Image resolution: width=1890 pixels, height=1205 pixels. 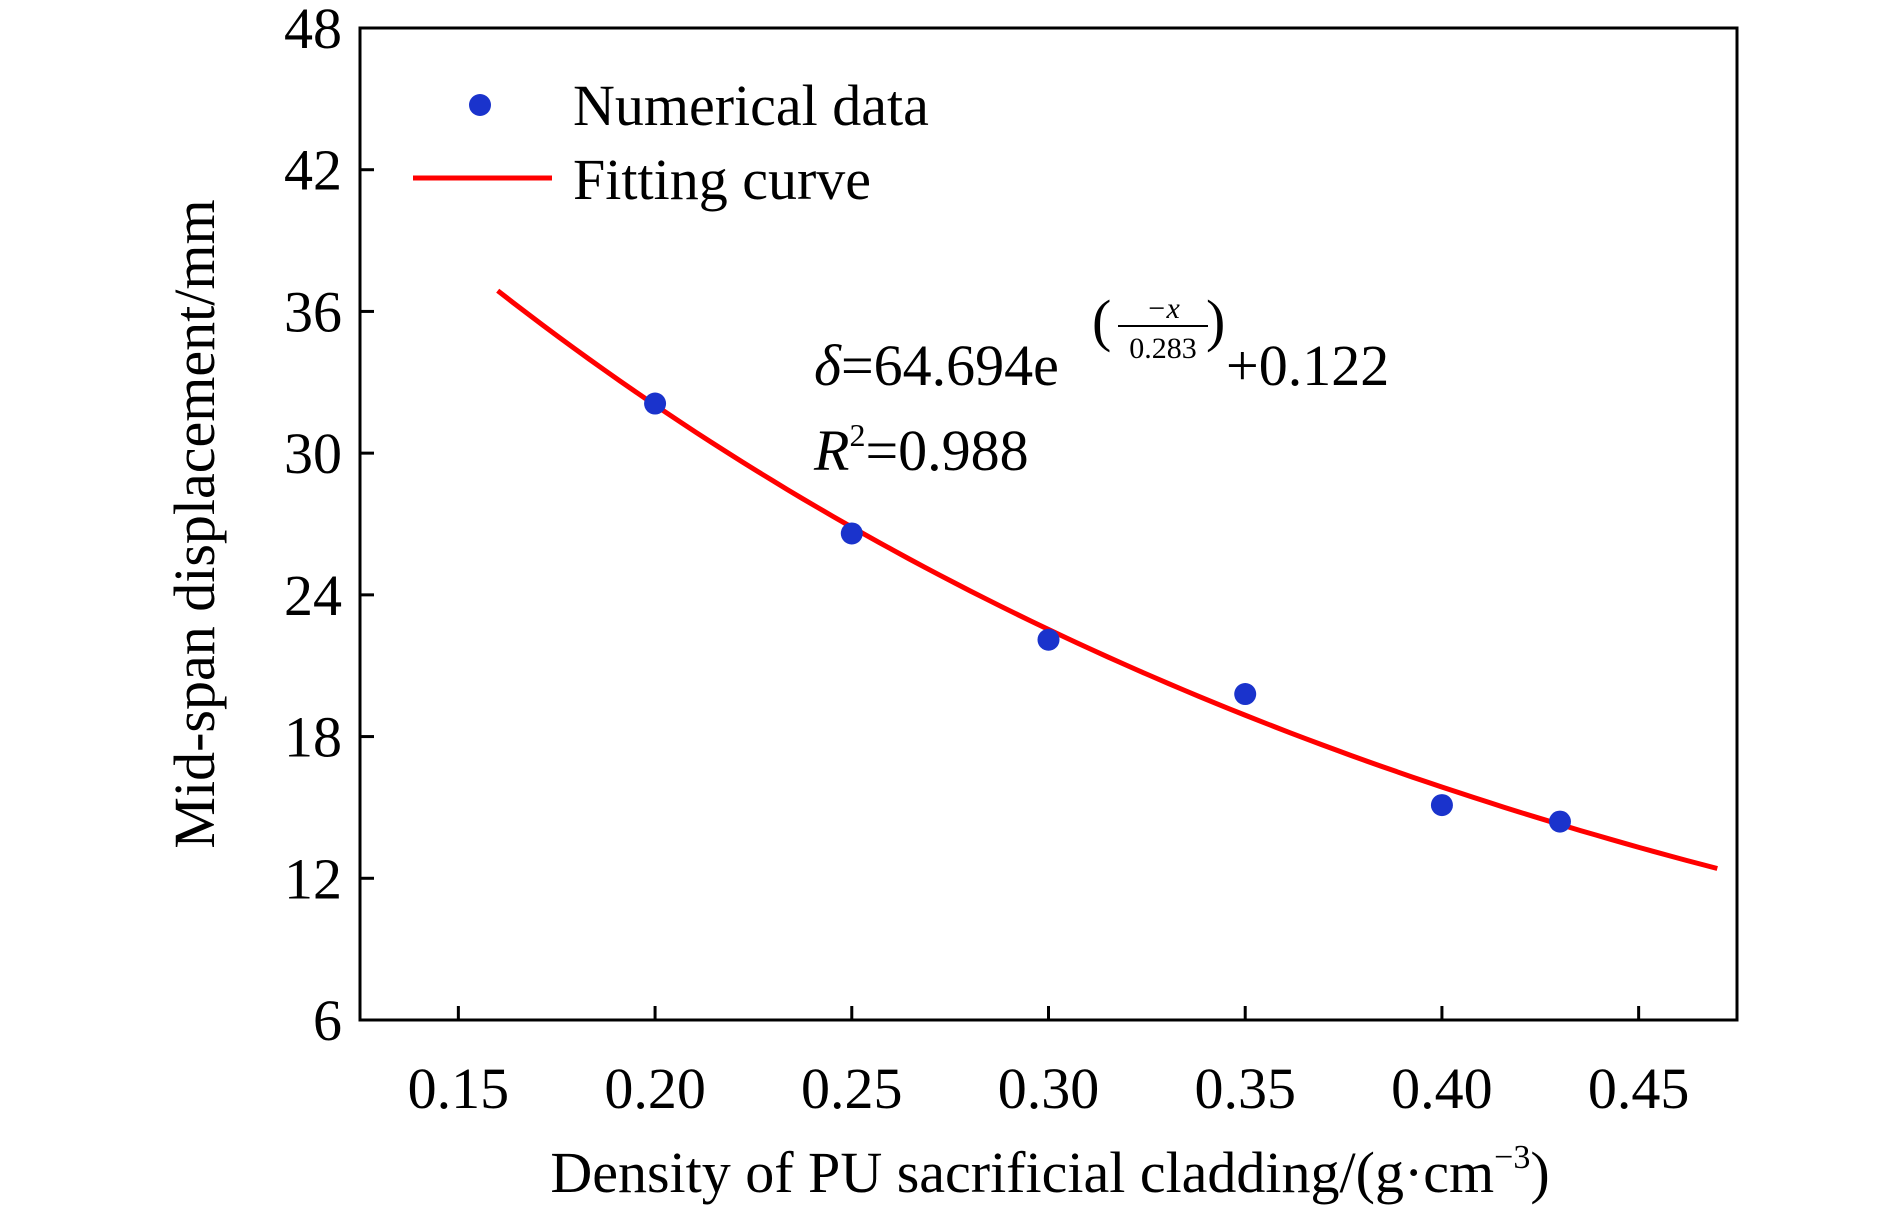 What do you see at coordinates (857, 435) in the screenshot?
I see `eq-r-sup: 2` at bounding box center [857, 435].